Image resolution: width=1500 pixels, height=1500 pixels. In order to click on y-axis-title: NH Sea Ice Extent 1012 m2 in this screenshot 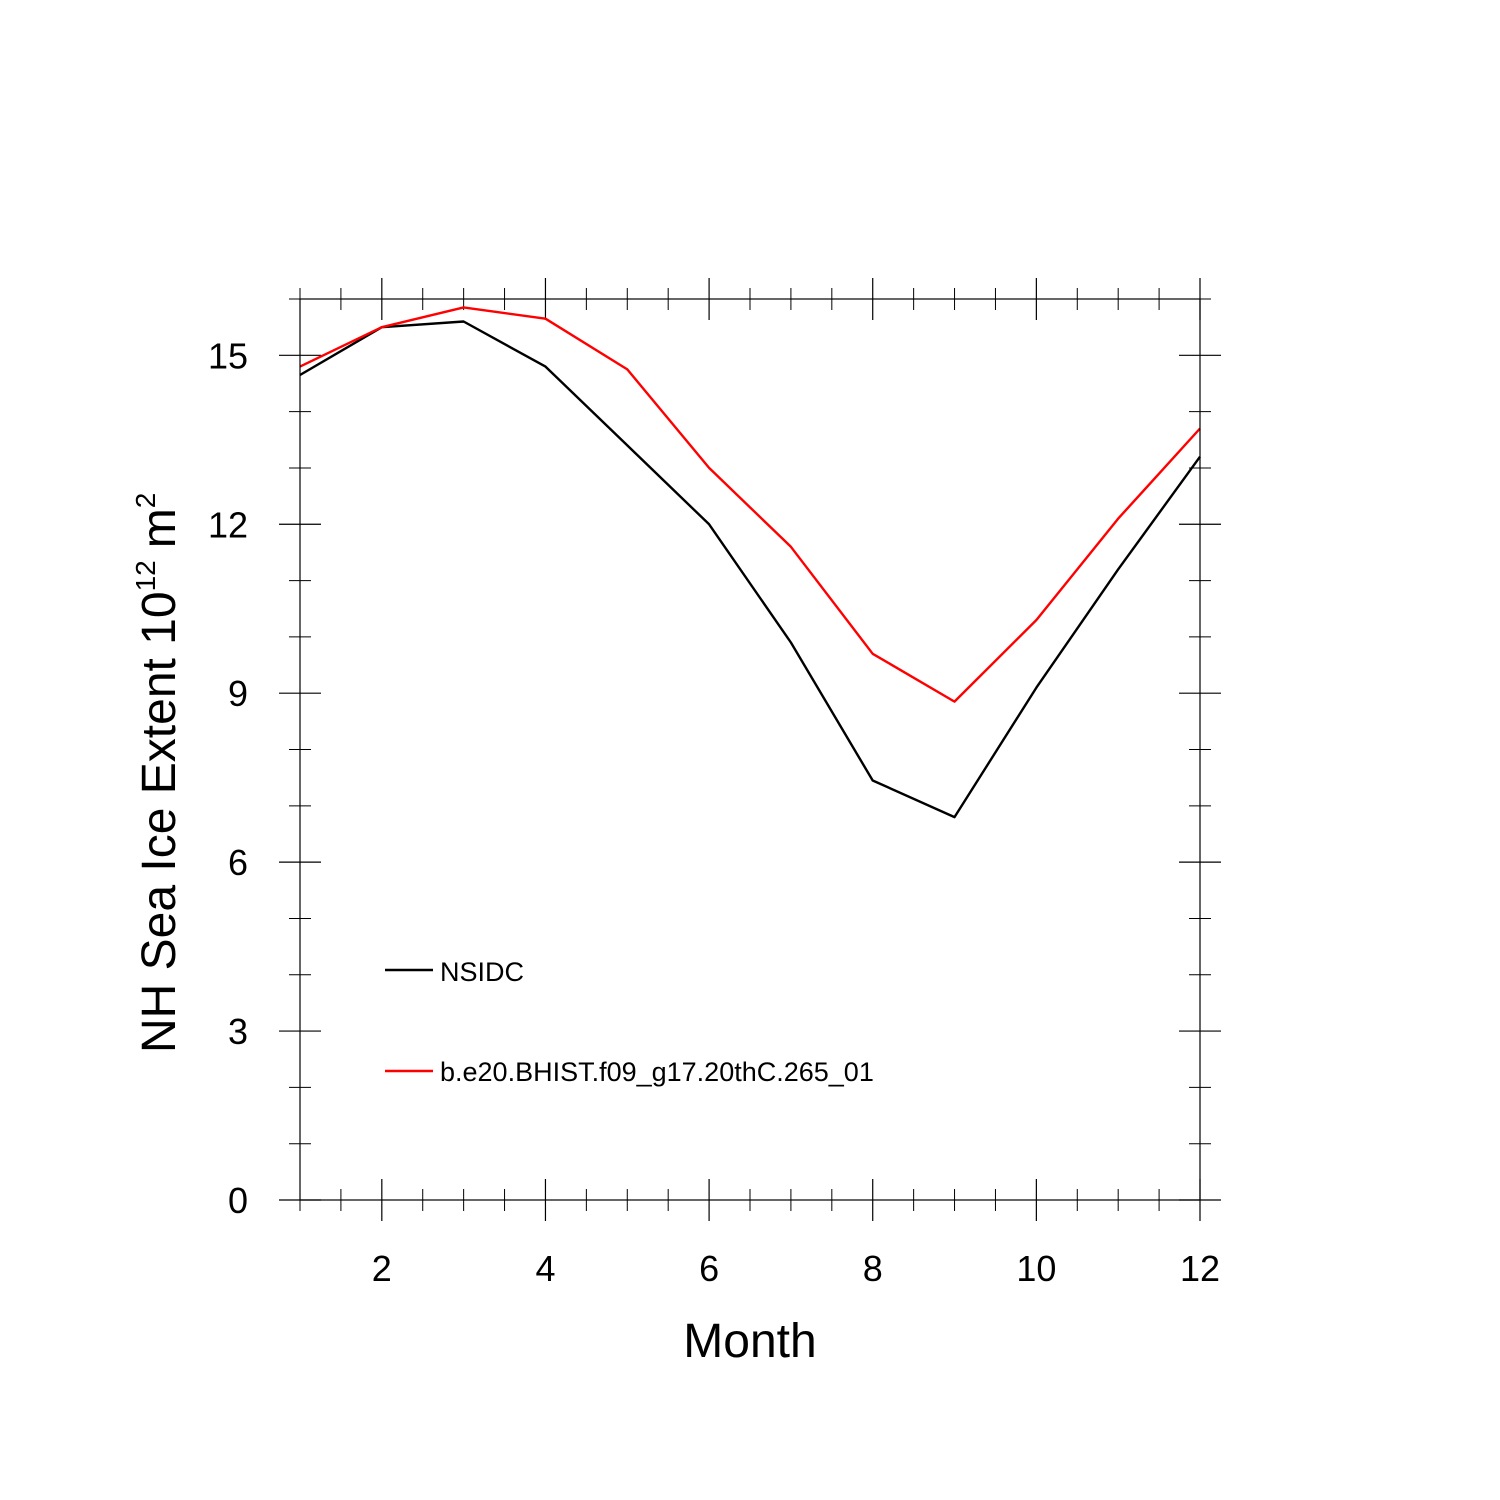, I will do `click(158, 773)`.